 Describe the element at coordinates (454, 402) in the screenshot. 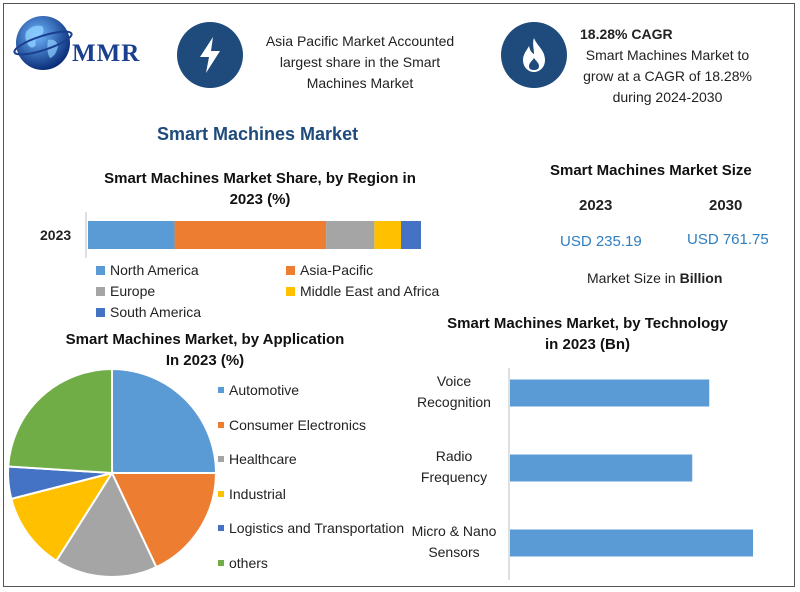

I see `technology-category-label: Recognition` at that location.